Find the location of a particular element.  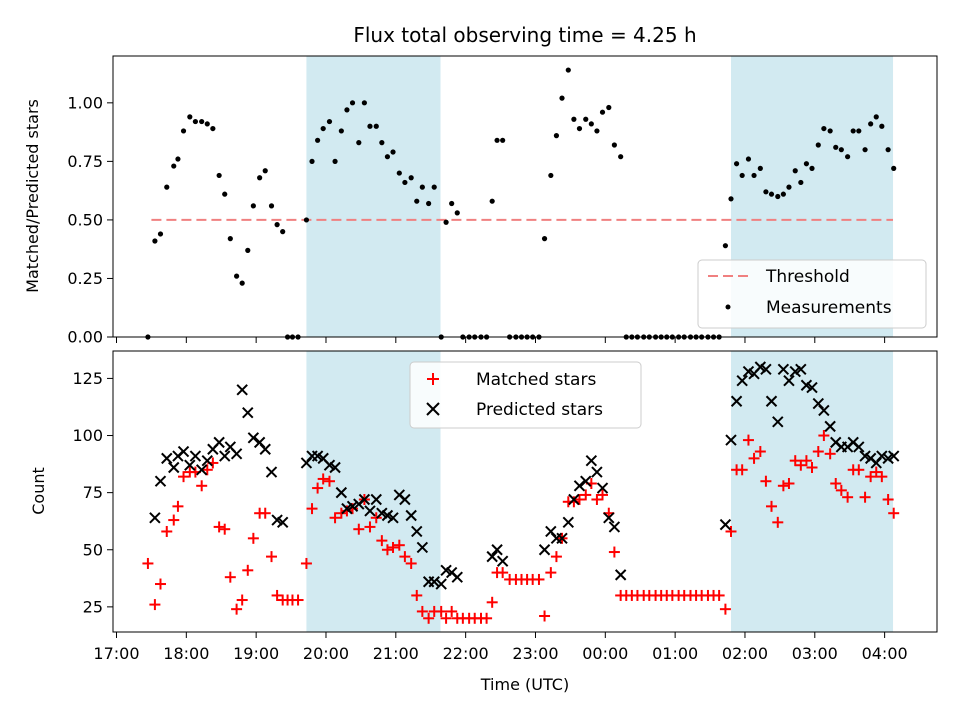

bottom-x-axis-label: Time (UTC) is located at coordinates (524, 684).